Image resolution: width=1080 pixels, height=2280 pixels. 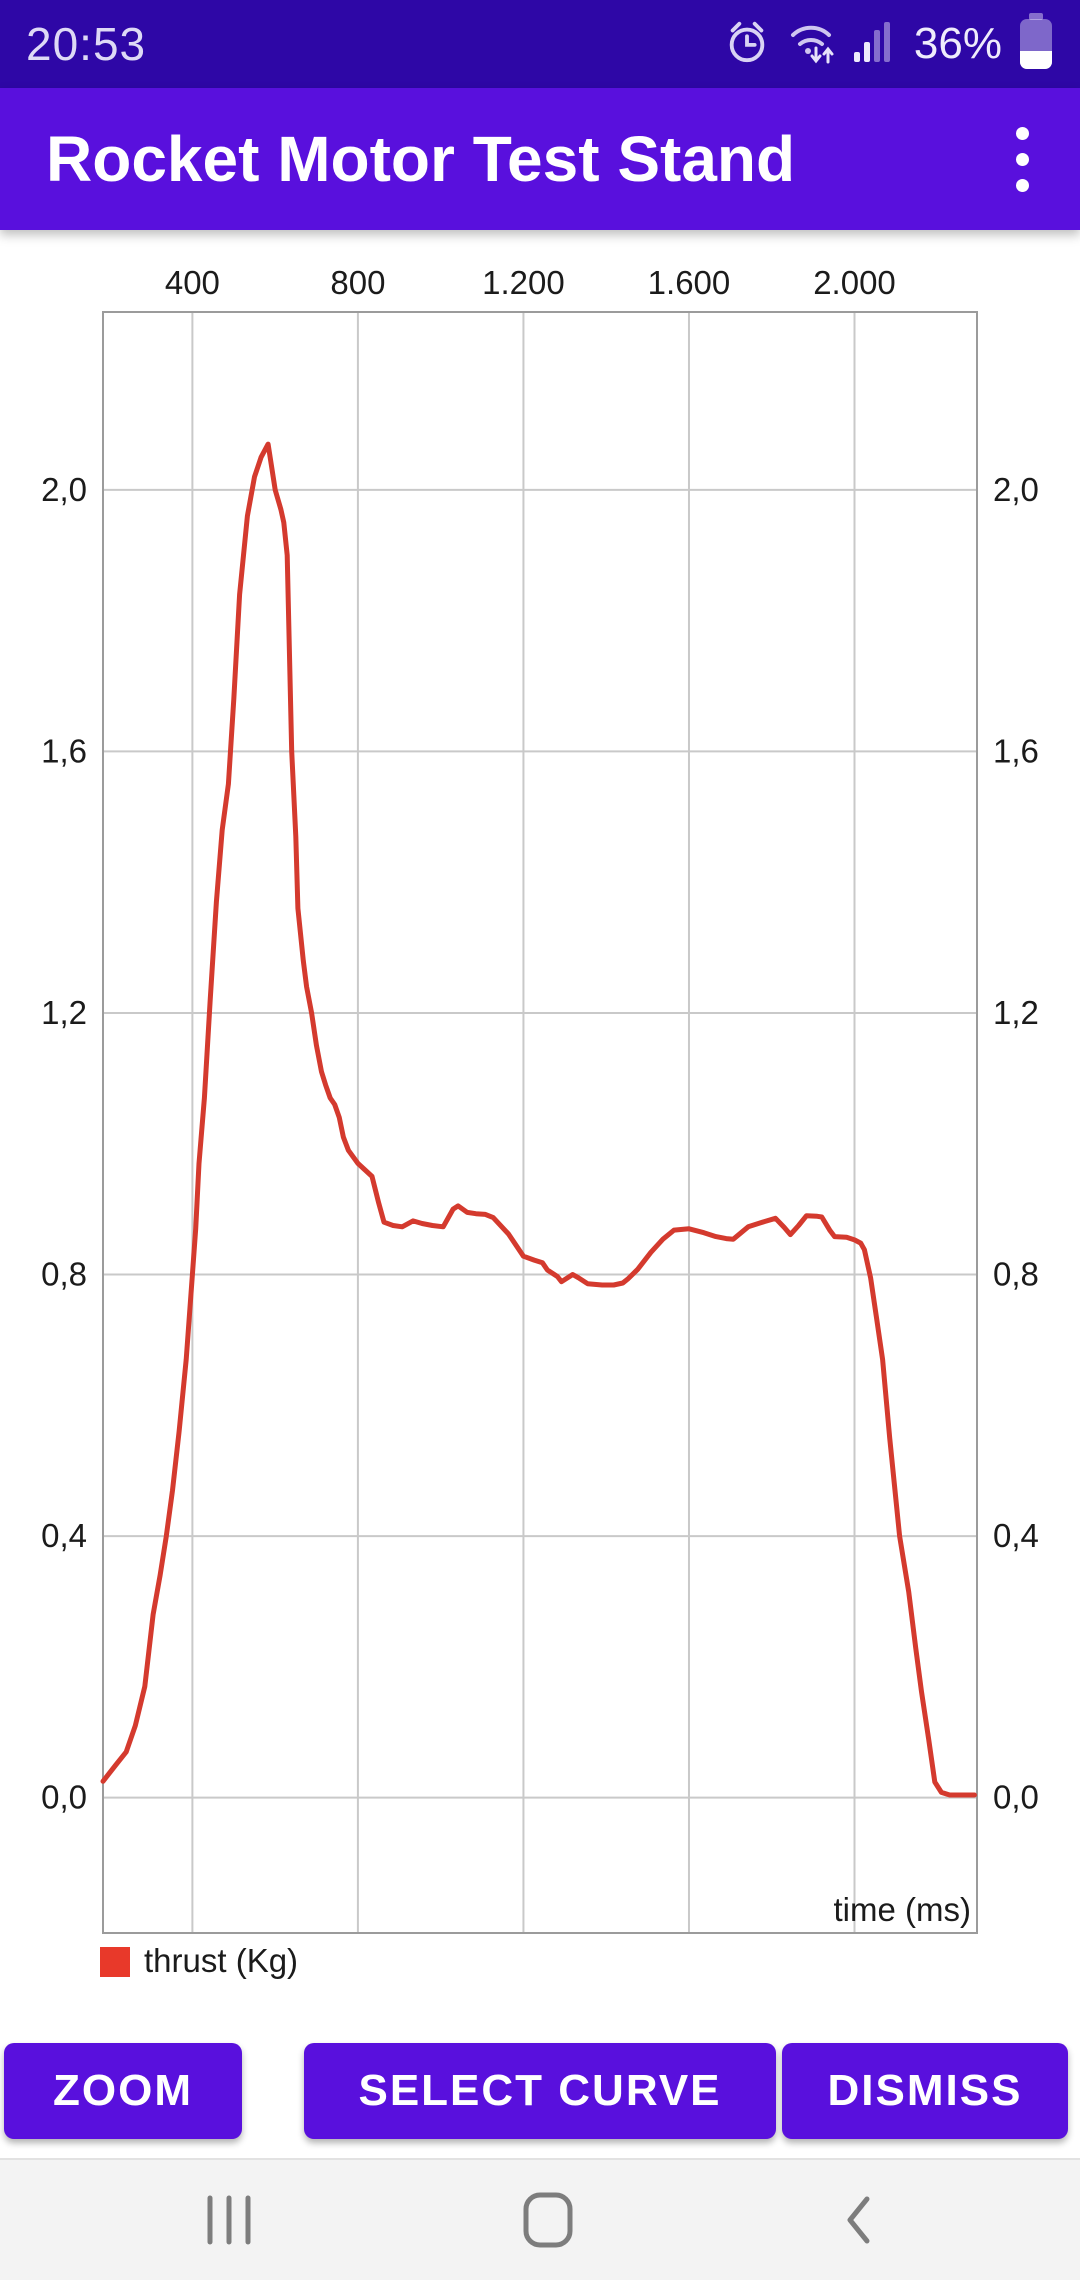 I want to click on x-tick-label: 400, so click(x=192, y=282).